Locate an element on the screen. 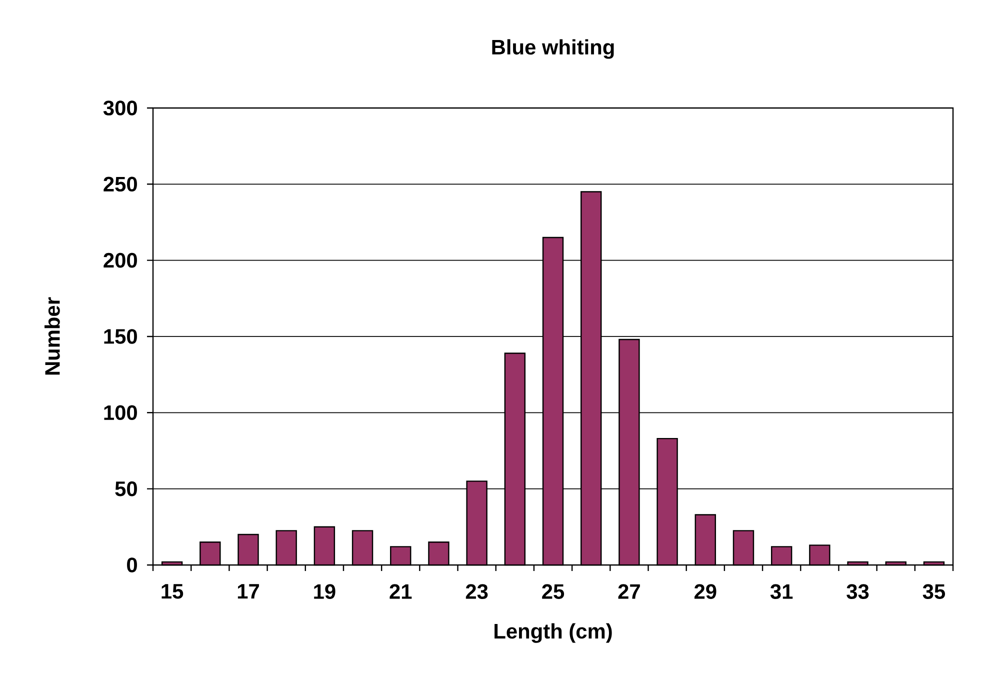 This screenshot has height=693, width=981. x-tick-label: 33 is located at coordinates (857, 591).